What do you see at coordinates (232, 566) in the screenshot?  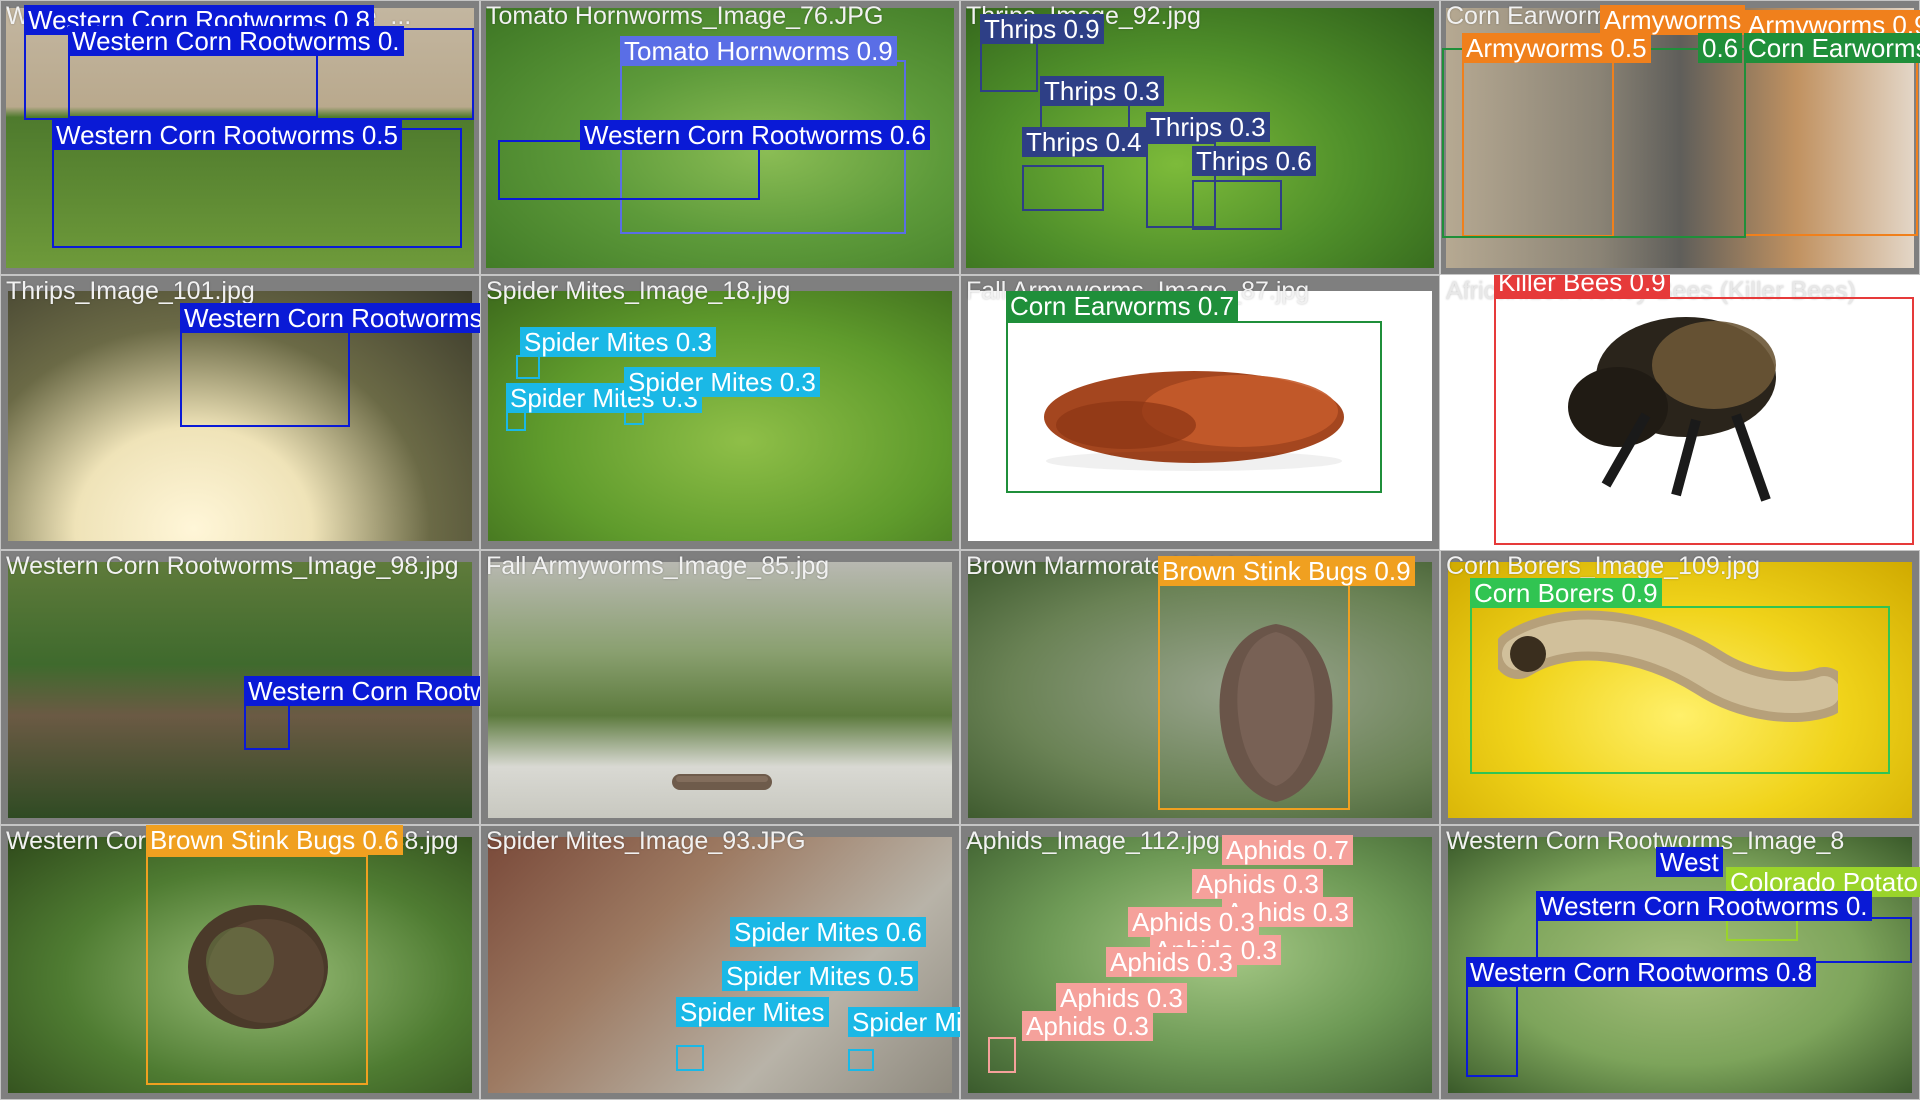 I see `tile-filename: Western Corn Rootworms_Image_98.jpg` at bounding box center [232, 566].